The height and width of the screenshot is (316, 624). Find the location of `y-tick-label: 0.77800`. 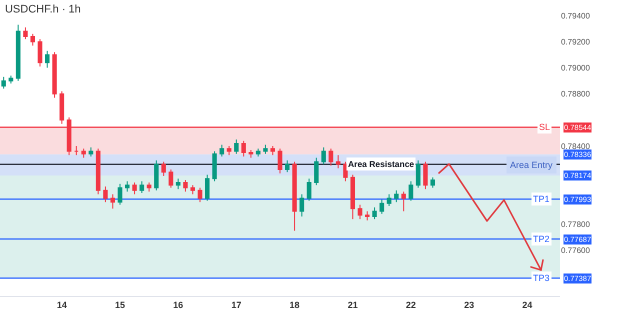

y-tick-label: 0.77800 is located at coordinates (575, 225).